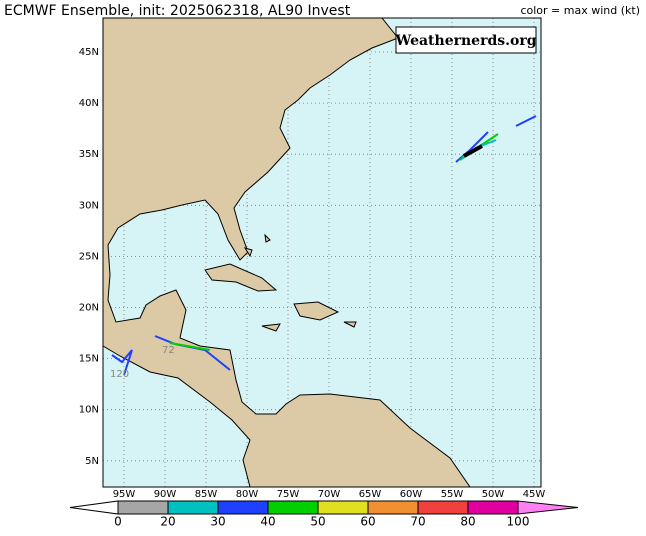 The image size is (646, 536). I want to click on lat-label: 35N, so click(89, 154).